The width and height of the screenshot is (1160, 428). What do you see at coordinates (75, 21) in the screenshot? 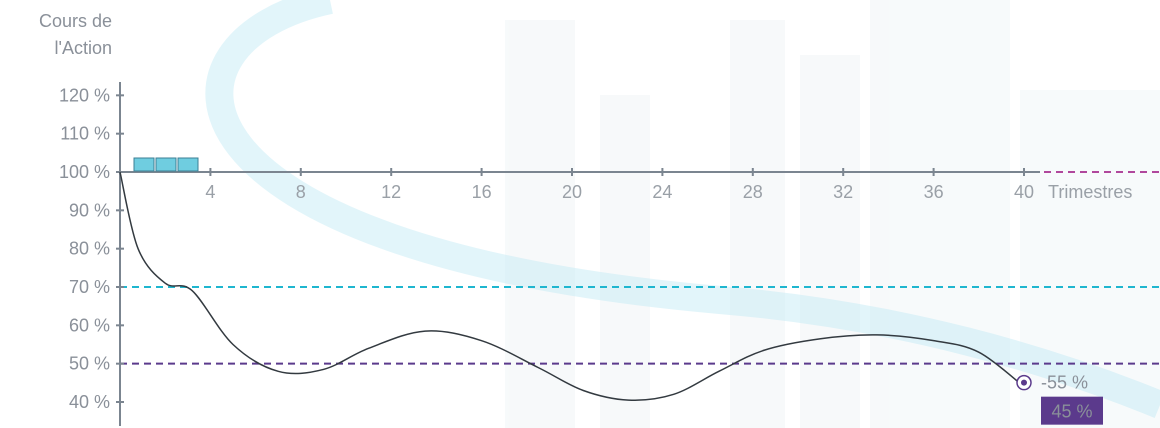
I see `y-axis-title-line-1: Cours de` at bounding box center [75, 21].